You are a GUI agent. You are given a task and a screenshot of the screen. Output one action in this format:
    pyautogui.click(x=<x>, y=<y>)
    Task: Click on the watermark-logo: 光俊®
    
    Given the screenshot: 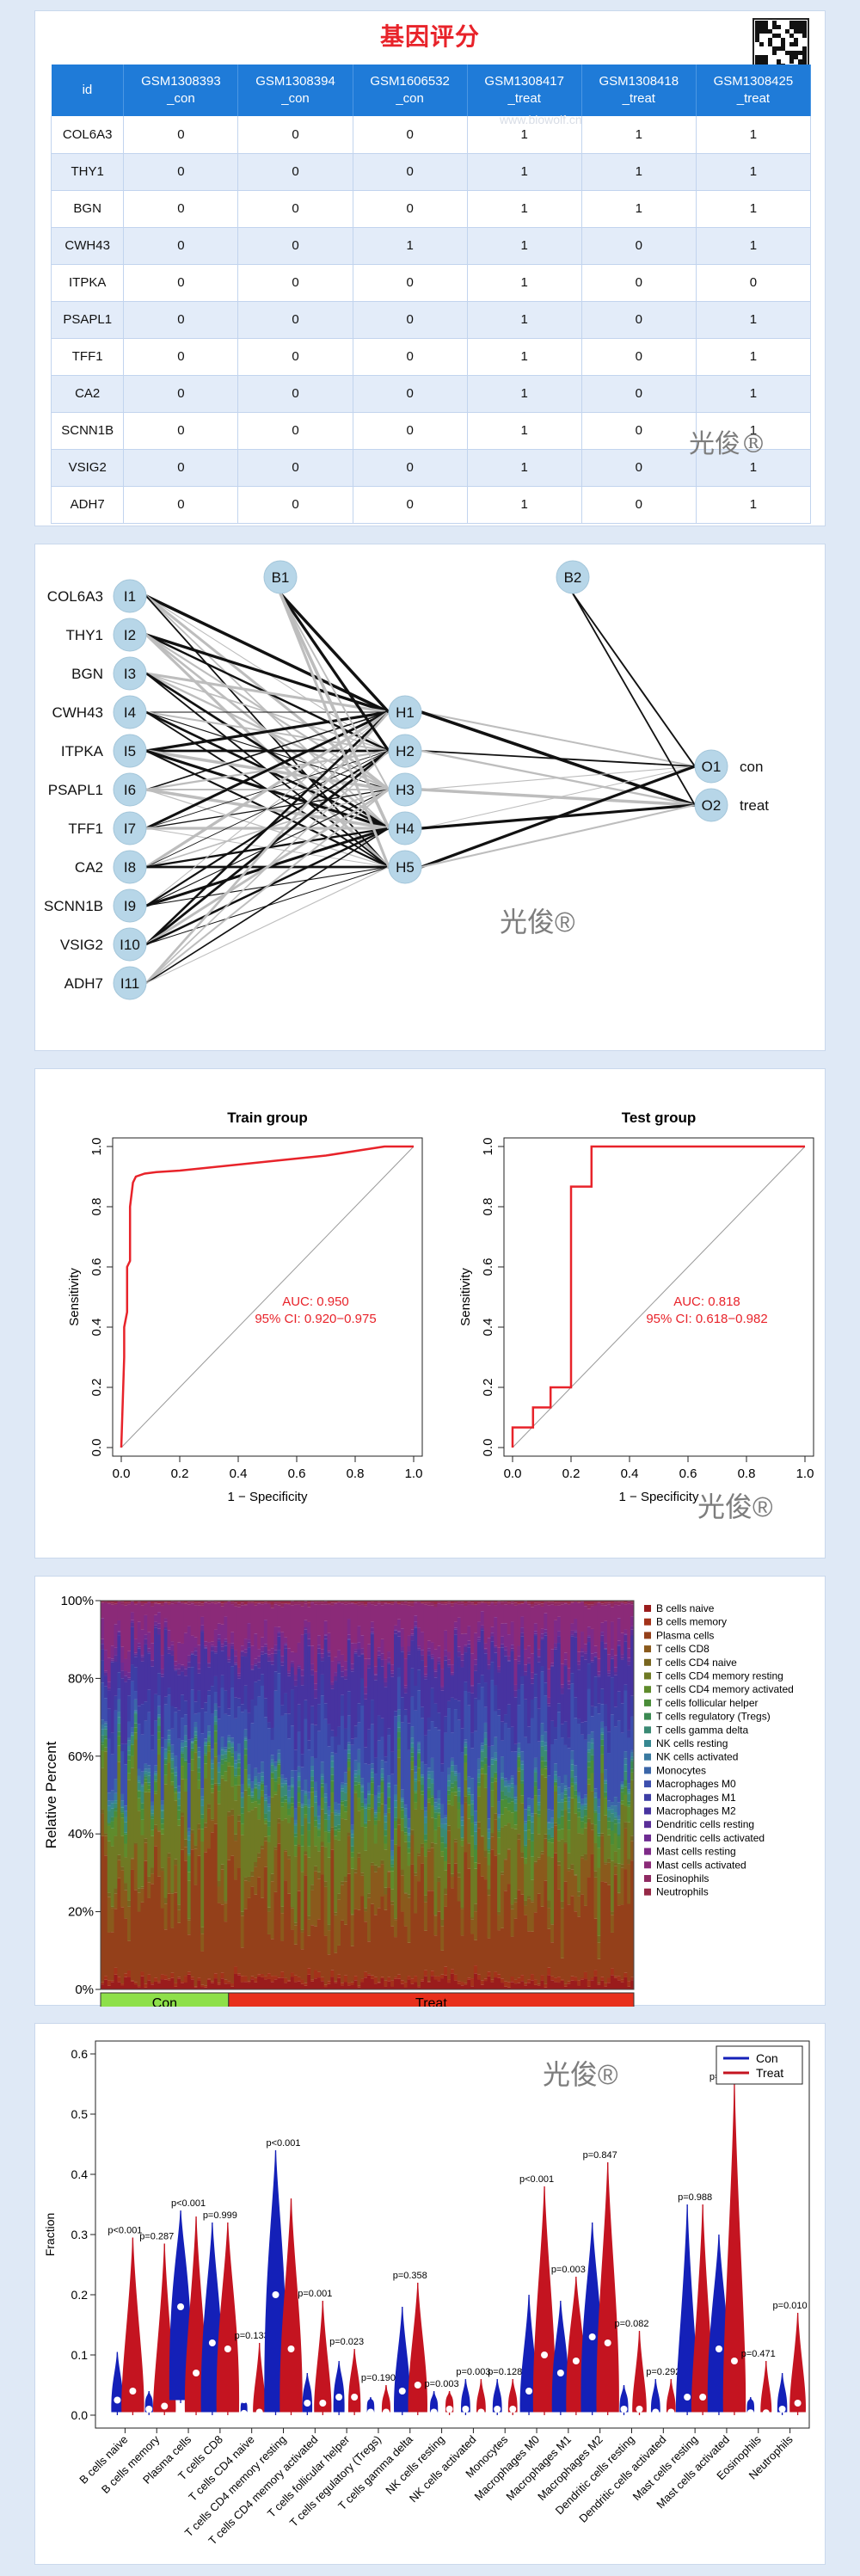 What is the action you would take?
    pyautogui.click(x=537, y=922)
    